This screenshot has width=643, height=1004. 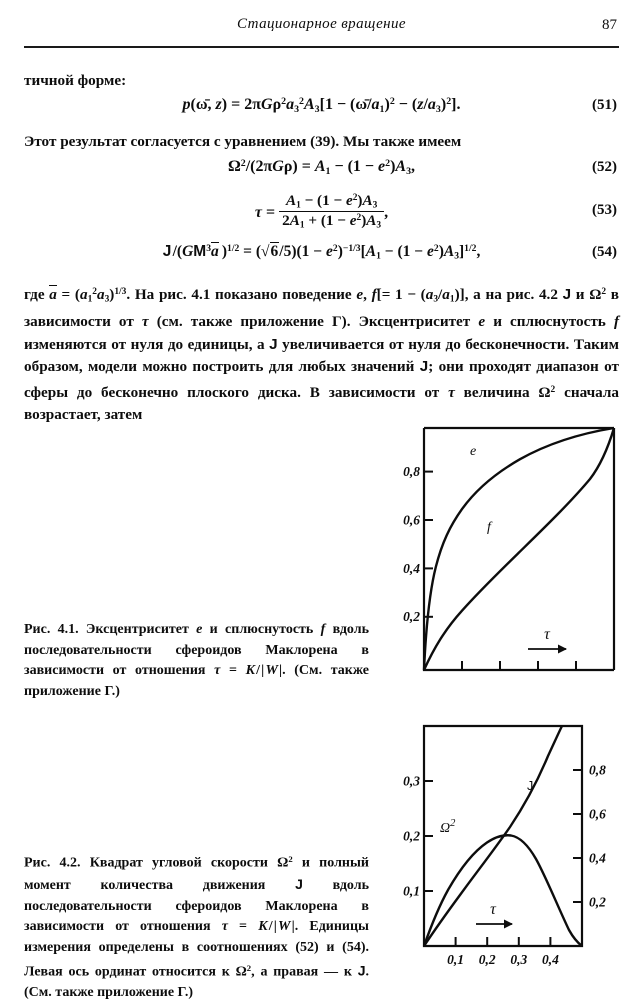 What do you see at coordinates (411, 616) in the screenshot?
I see `fig1-ytick-3: 0,2` at bounding box center [411, 616].